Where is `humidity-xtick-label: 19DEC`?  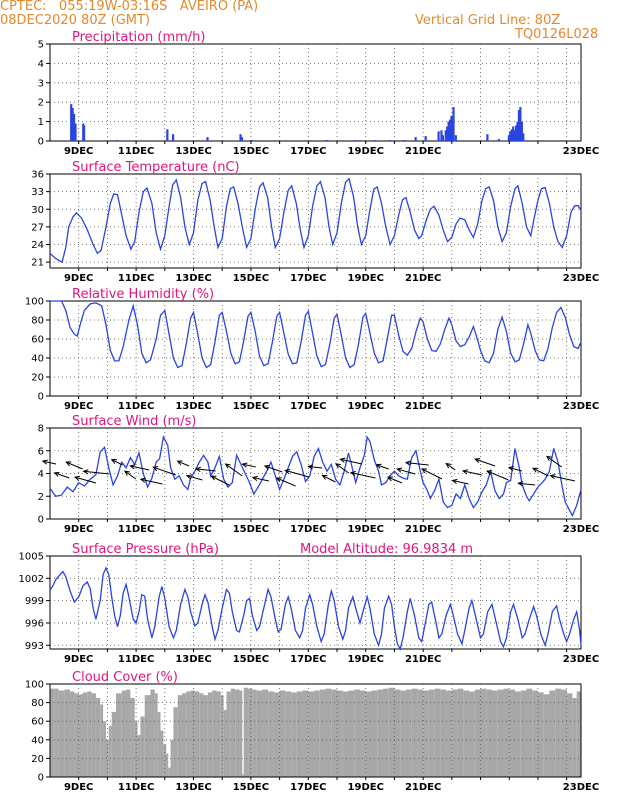
humidity-xtick-label: 19DEC is located at coordinates (366, 406).